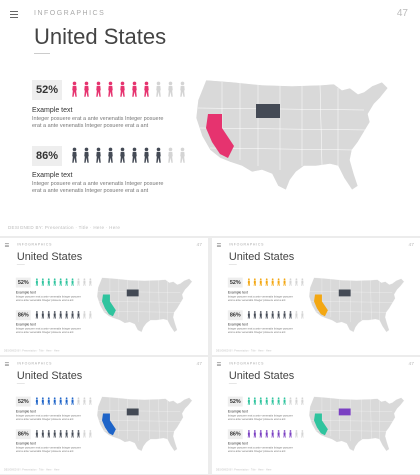  I want to click on usa-outline, so click(356, 305).